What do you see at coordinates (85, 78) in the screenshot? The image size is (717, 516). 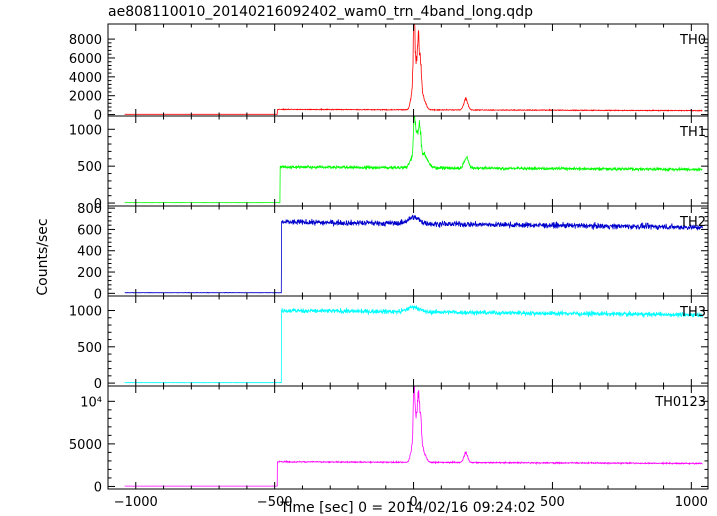 I see `y-tick-label: 4000` at bounding box center [85, 78].